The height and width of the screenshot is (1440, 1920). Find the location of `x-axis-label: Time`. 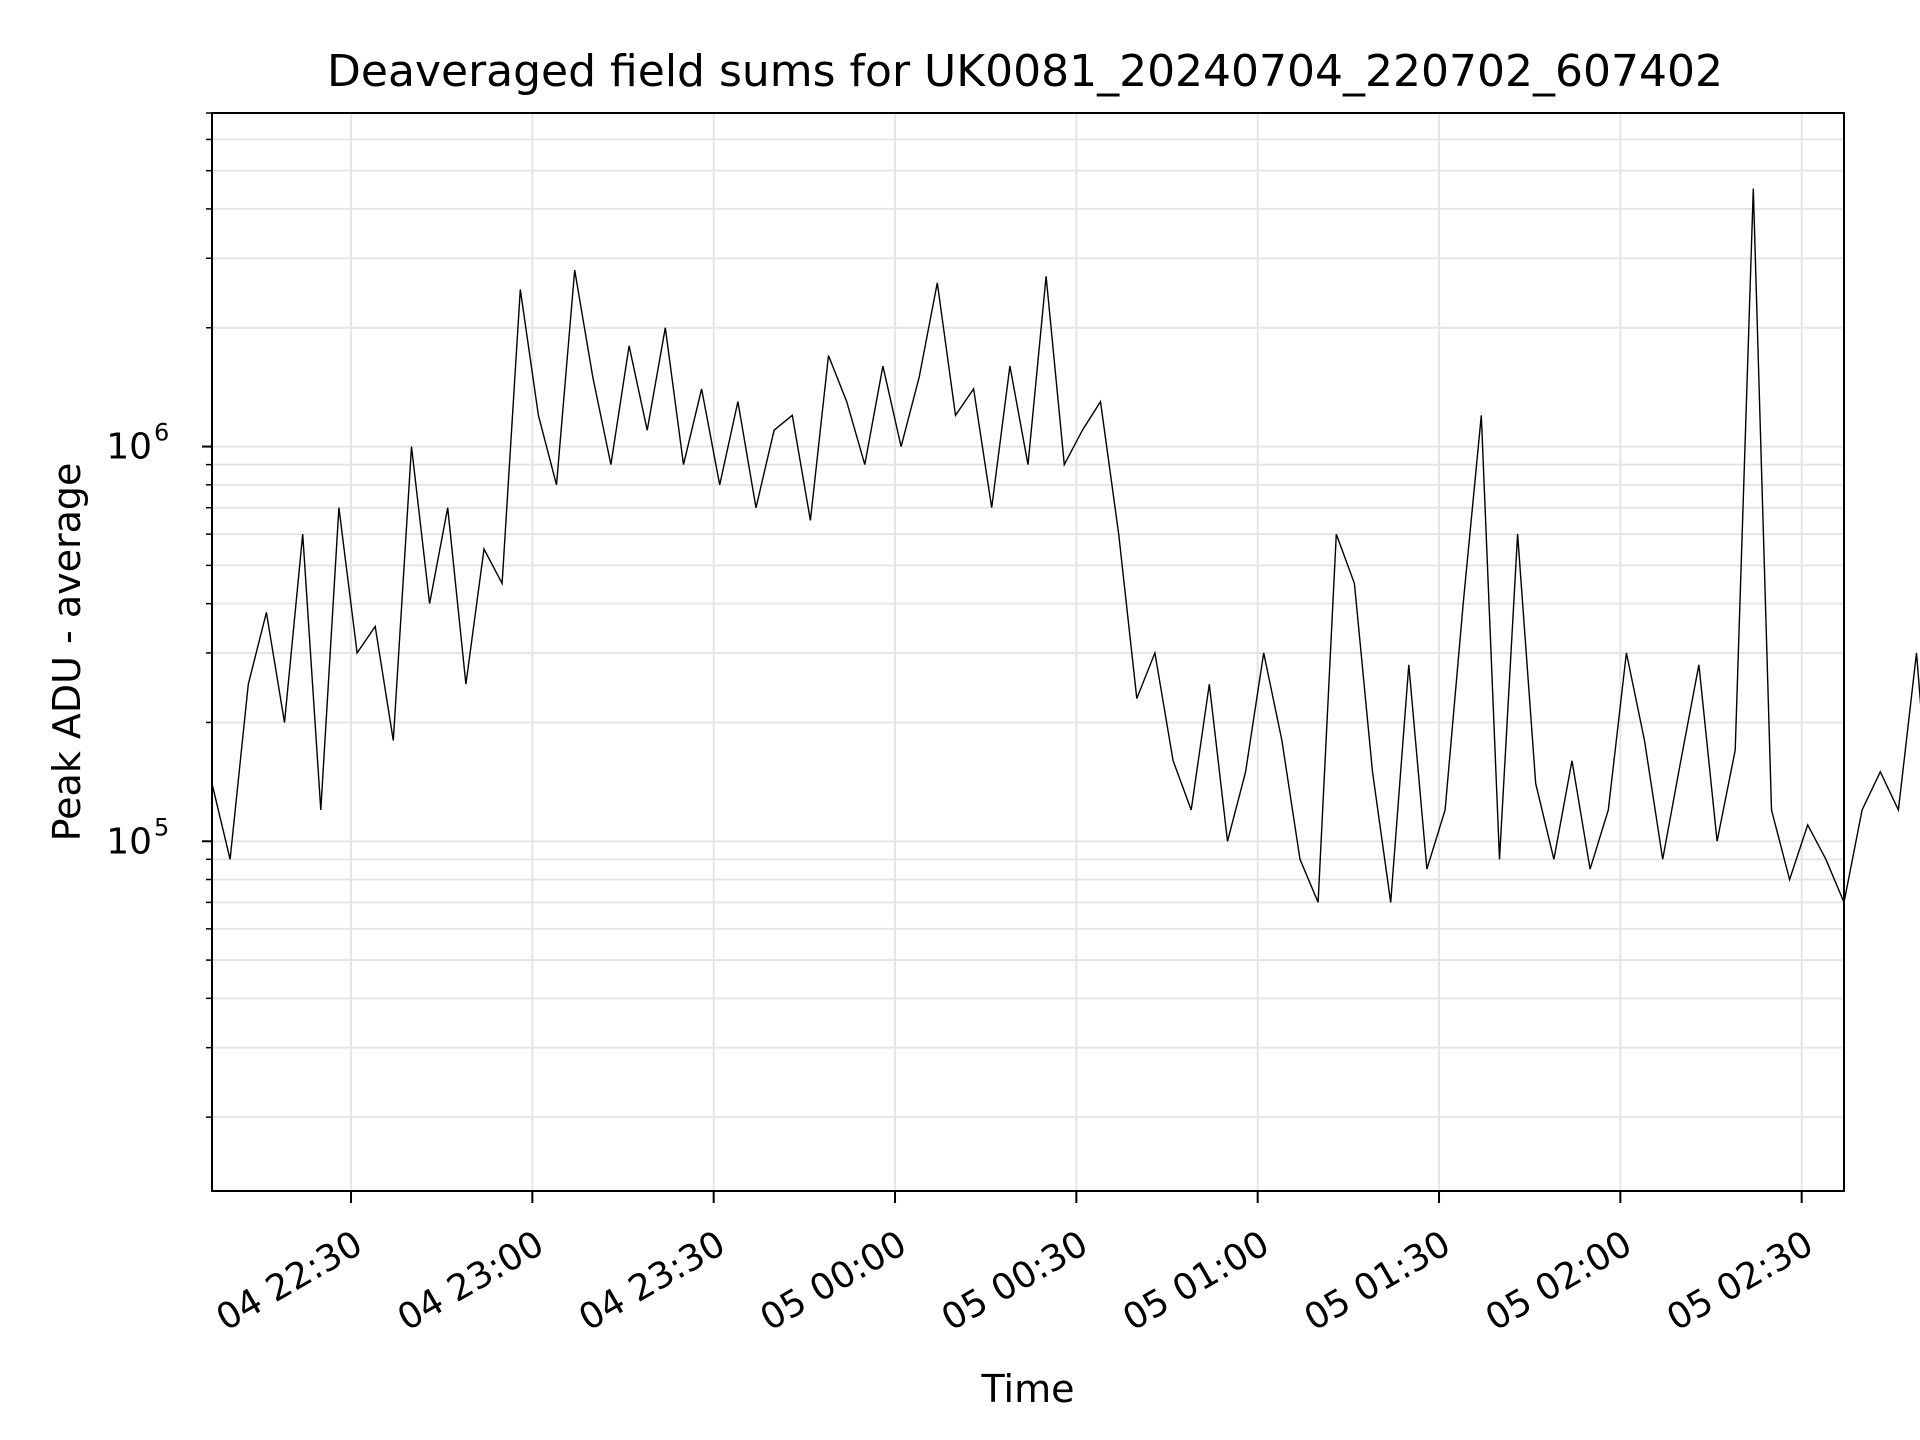

x-axis-label: Time is located at coordinates (1028, 1389).